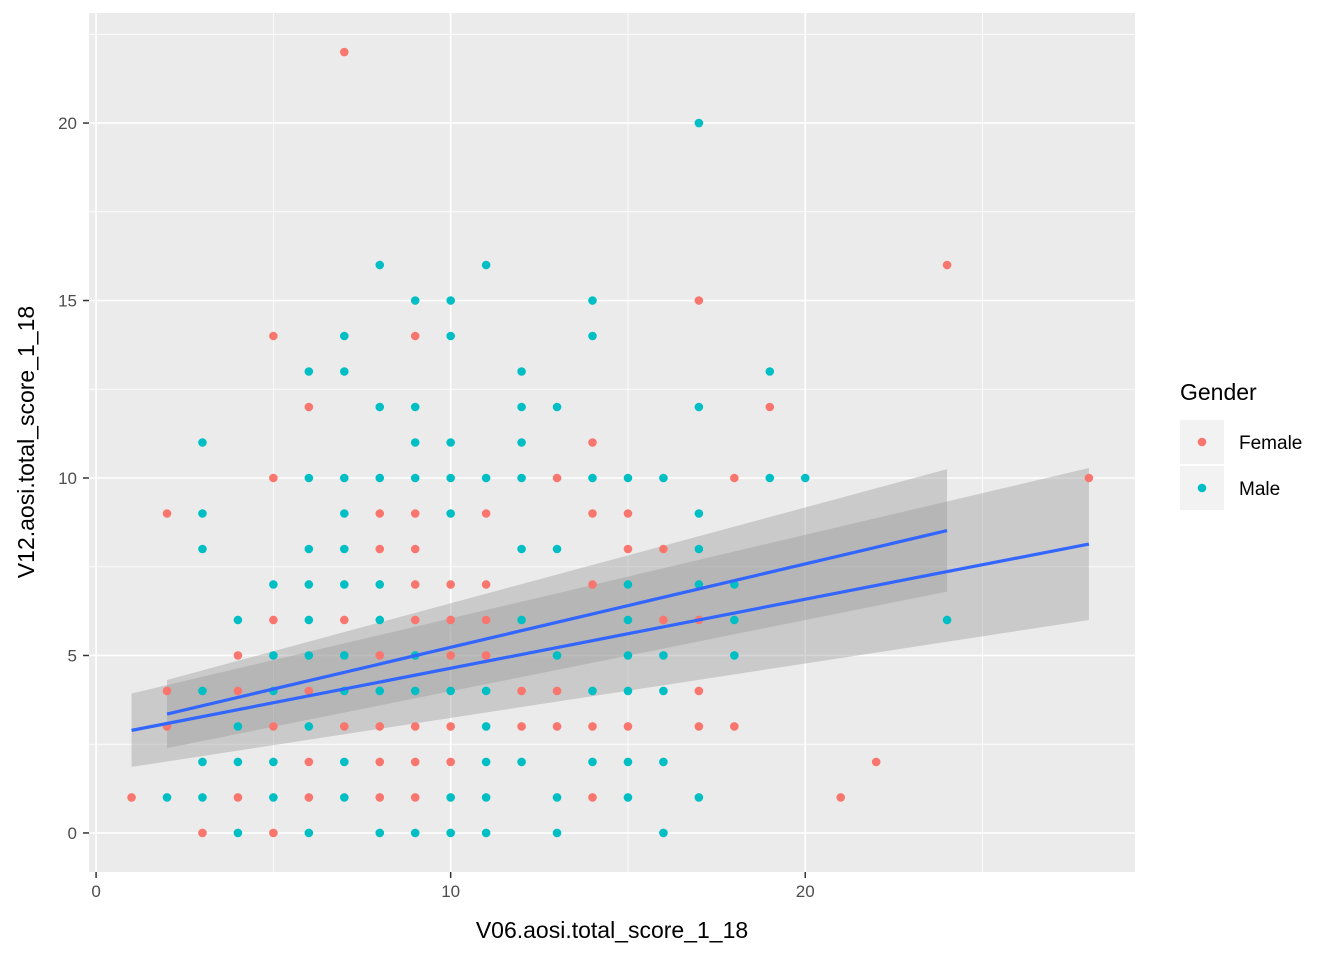 This screenshot has width=1344, height=960. Describe the element at coordinates (450, 891) in the screenshot. I see `x-tick-label: 10` at that location.